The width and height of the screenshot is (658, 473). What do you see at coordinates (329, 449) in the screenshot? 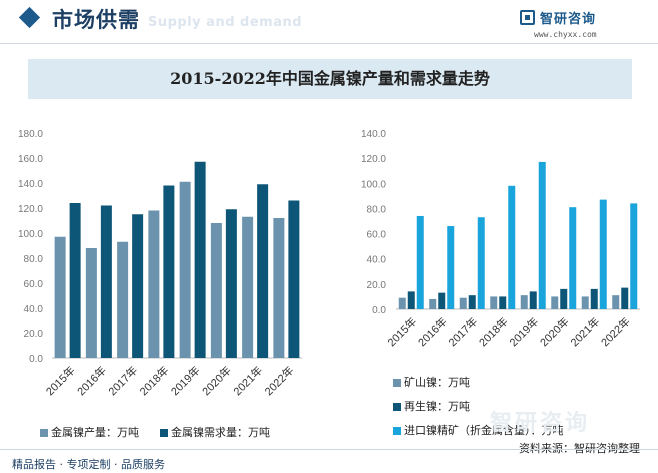
I see `footer-divider` at bounding box center [329, 449].